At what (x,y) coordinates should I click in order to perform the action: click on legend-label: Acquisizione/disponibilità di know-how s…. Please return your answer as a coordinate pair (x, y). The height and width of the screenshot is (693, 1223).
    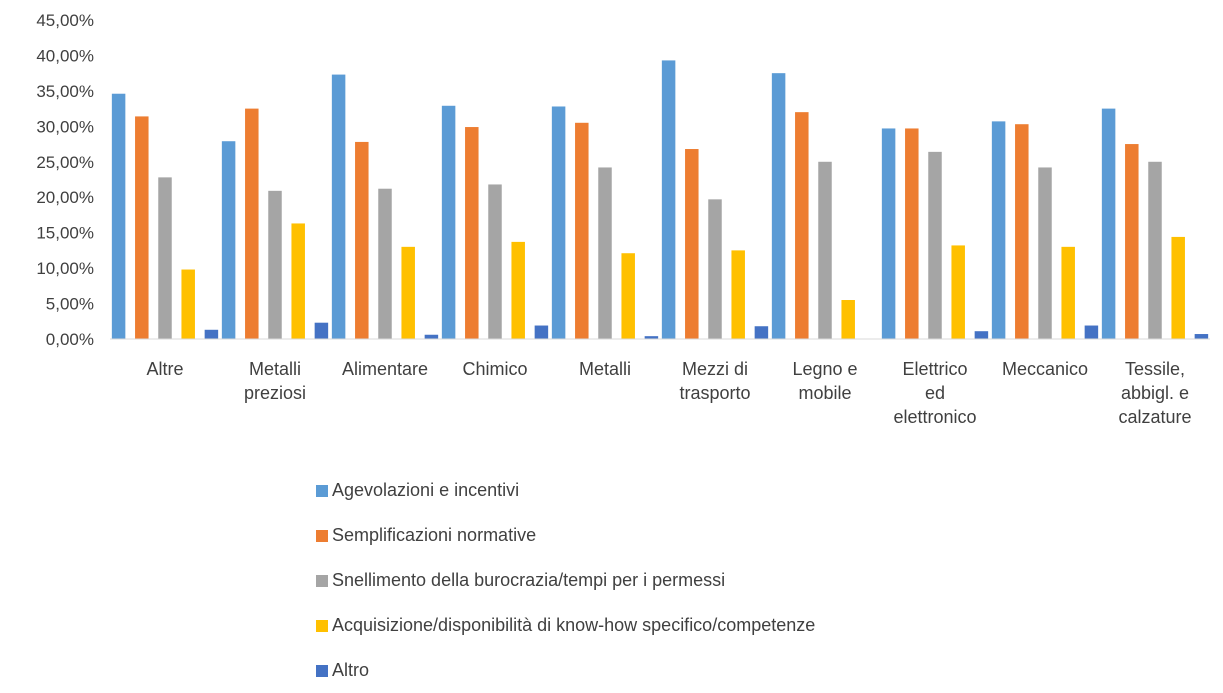
    Looking at the image, I should click on (574, 625).